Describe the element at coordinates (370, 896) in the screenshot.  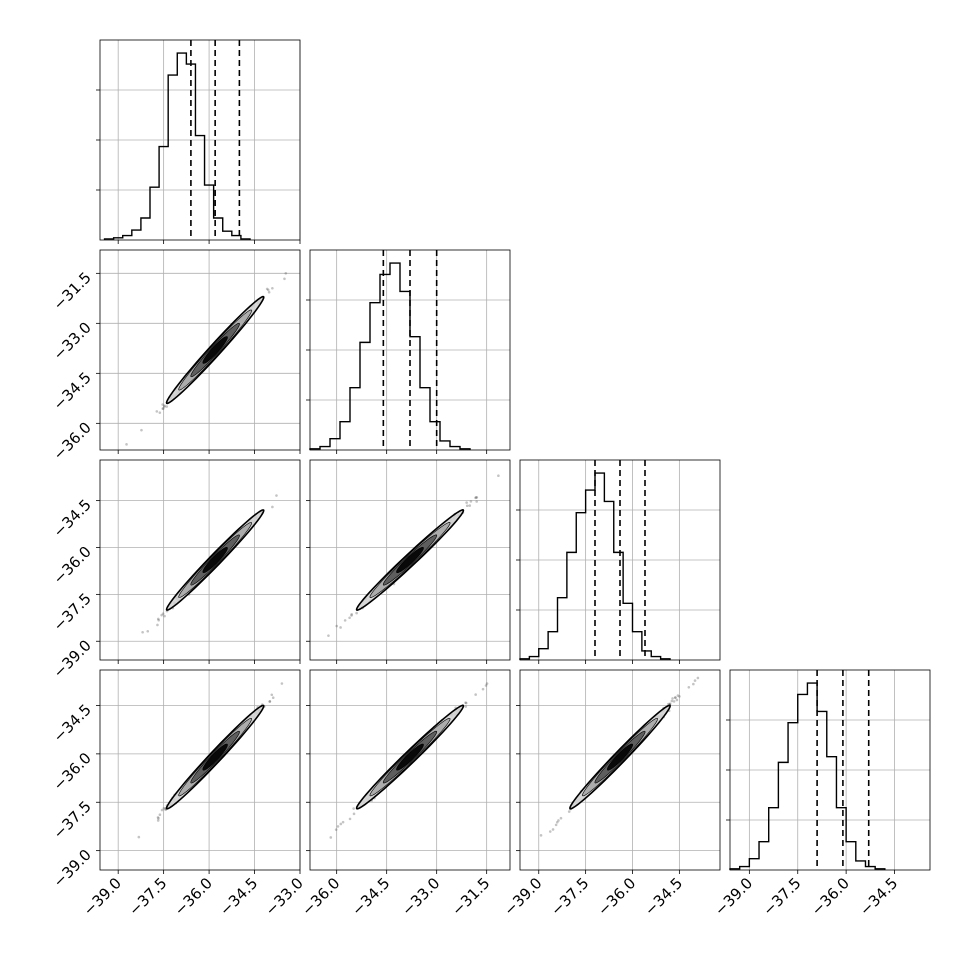
I see `x-tick-label: −34.5` at that location.